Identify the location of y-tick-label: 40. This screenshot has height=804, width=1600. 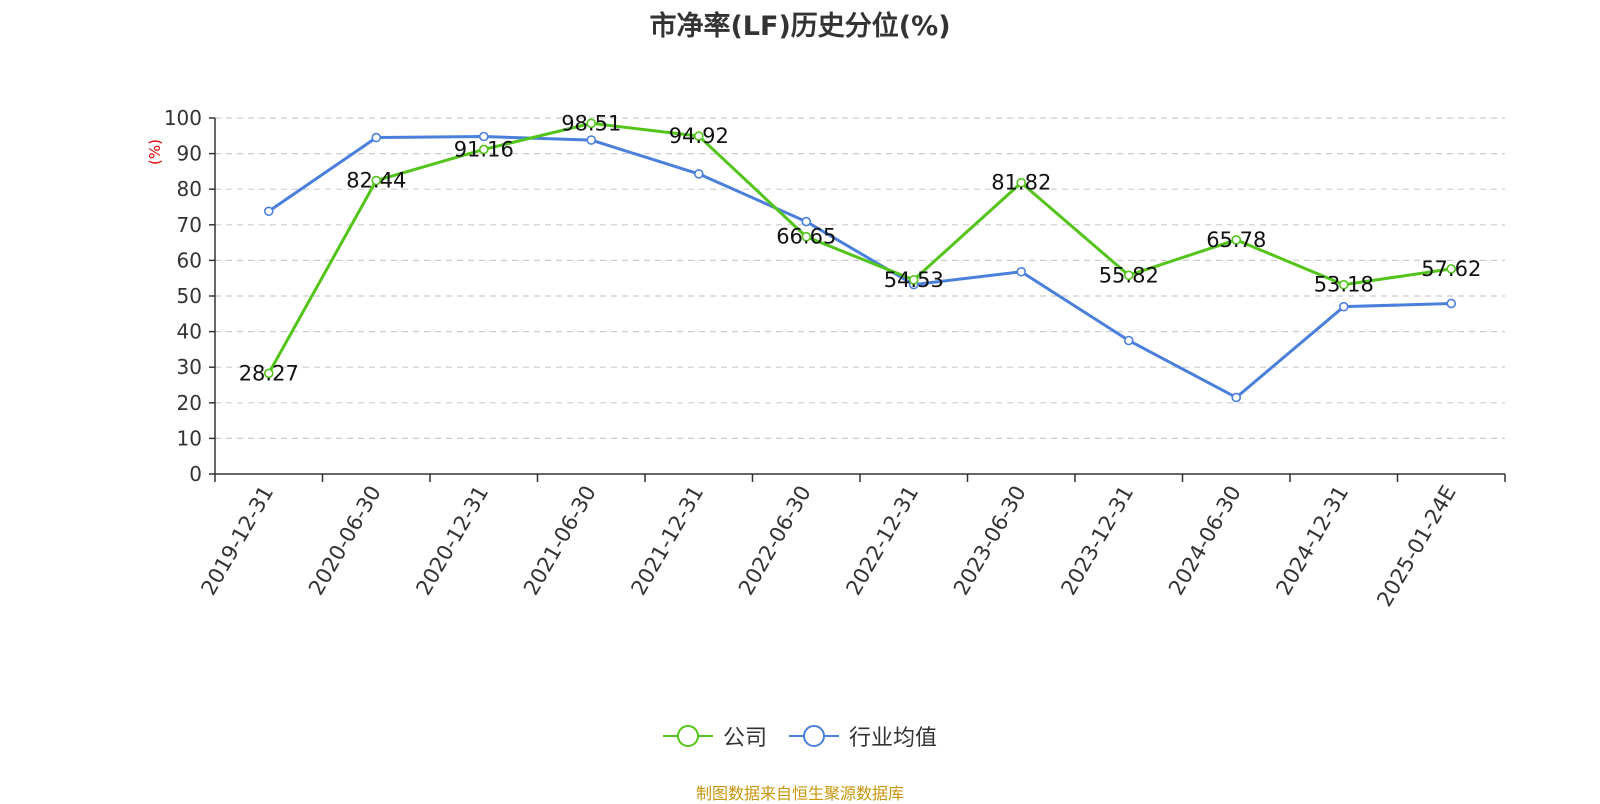
(189, 332).